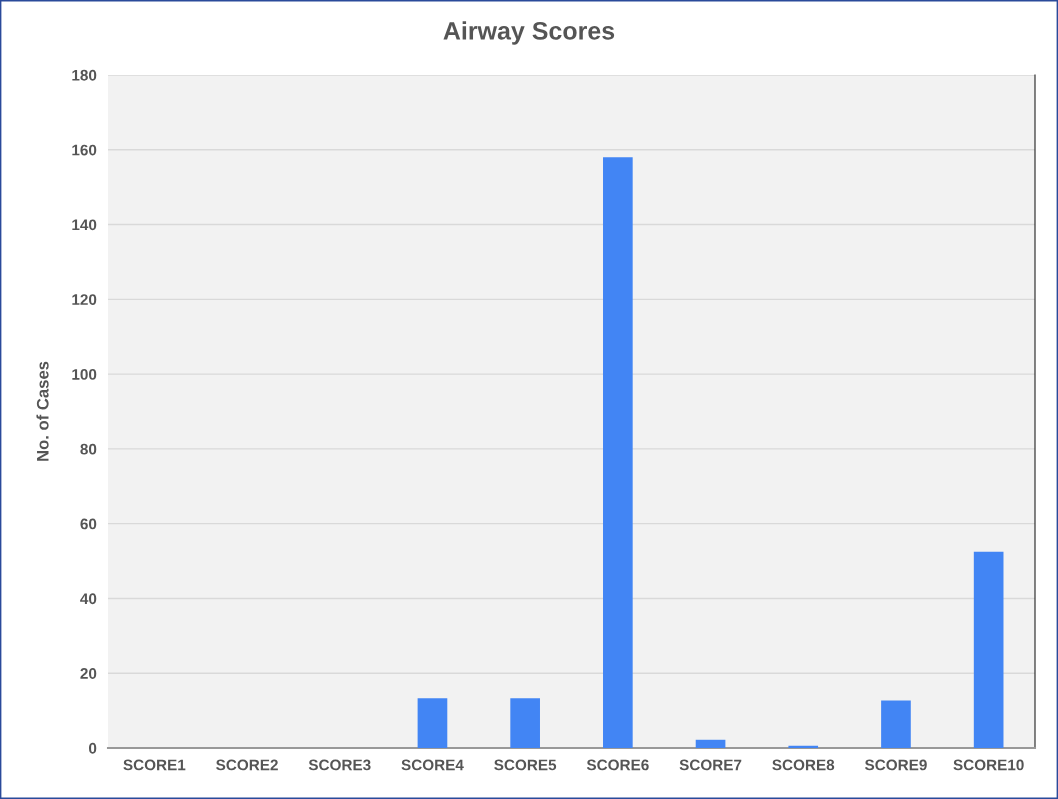  I want to click on x-tick-label: SCORE4, so click(432, 765).